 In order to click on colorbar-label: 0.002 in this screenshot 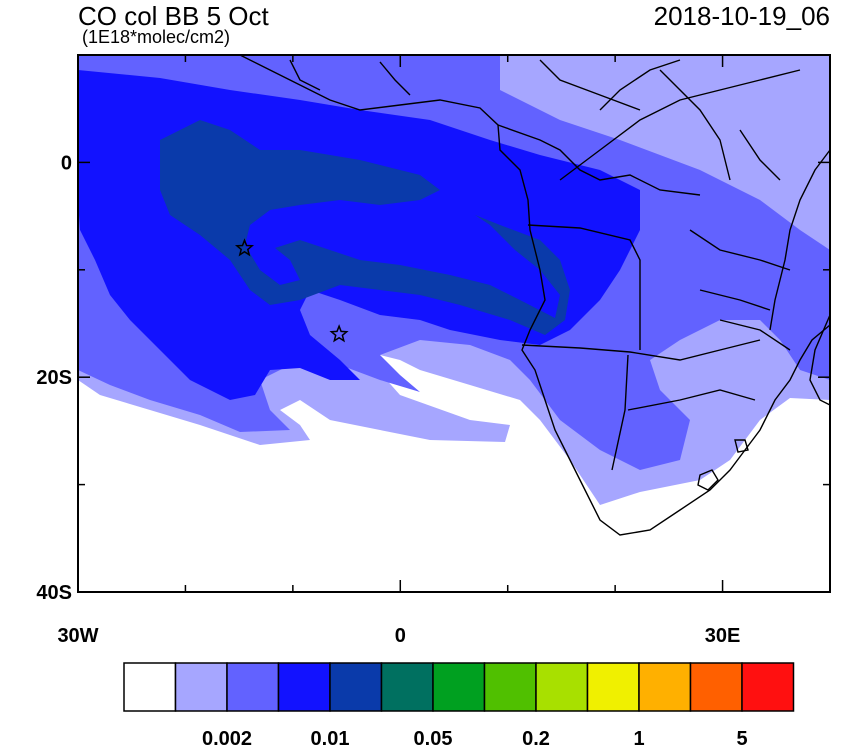, I will do `click(227, 737)`.